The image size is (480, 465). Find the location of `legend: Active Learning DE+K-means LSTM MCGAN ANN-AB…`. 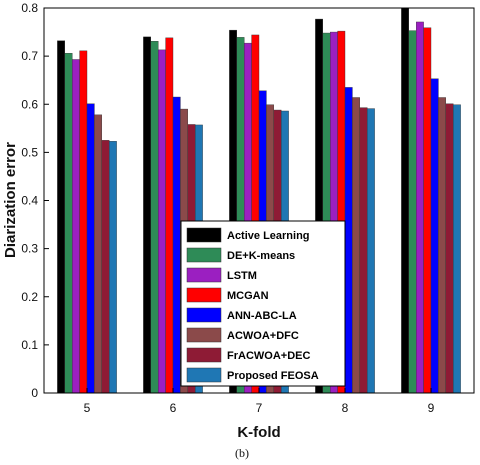

legend: Active Learning DE+K-means LSTM MCGAN ANN-AB… is located at coordinates (263, 303).